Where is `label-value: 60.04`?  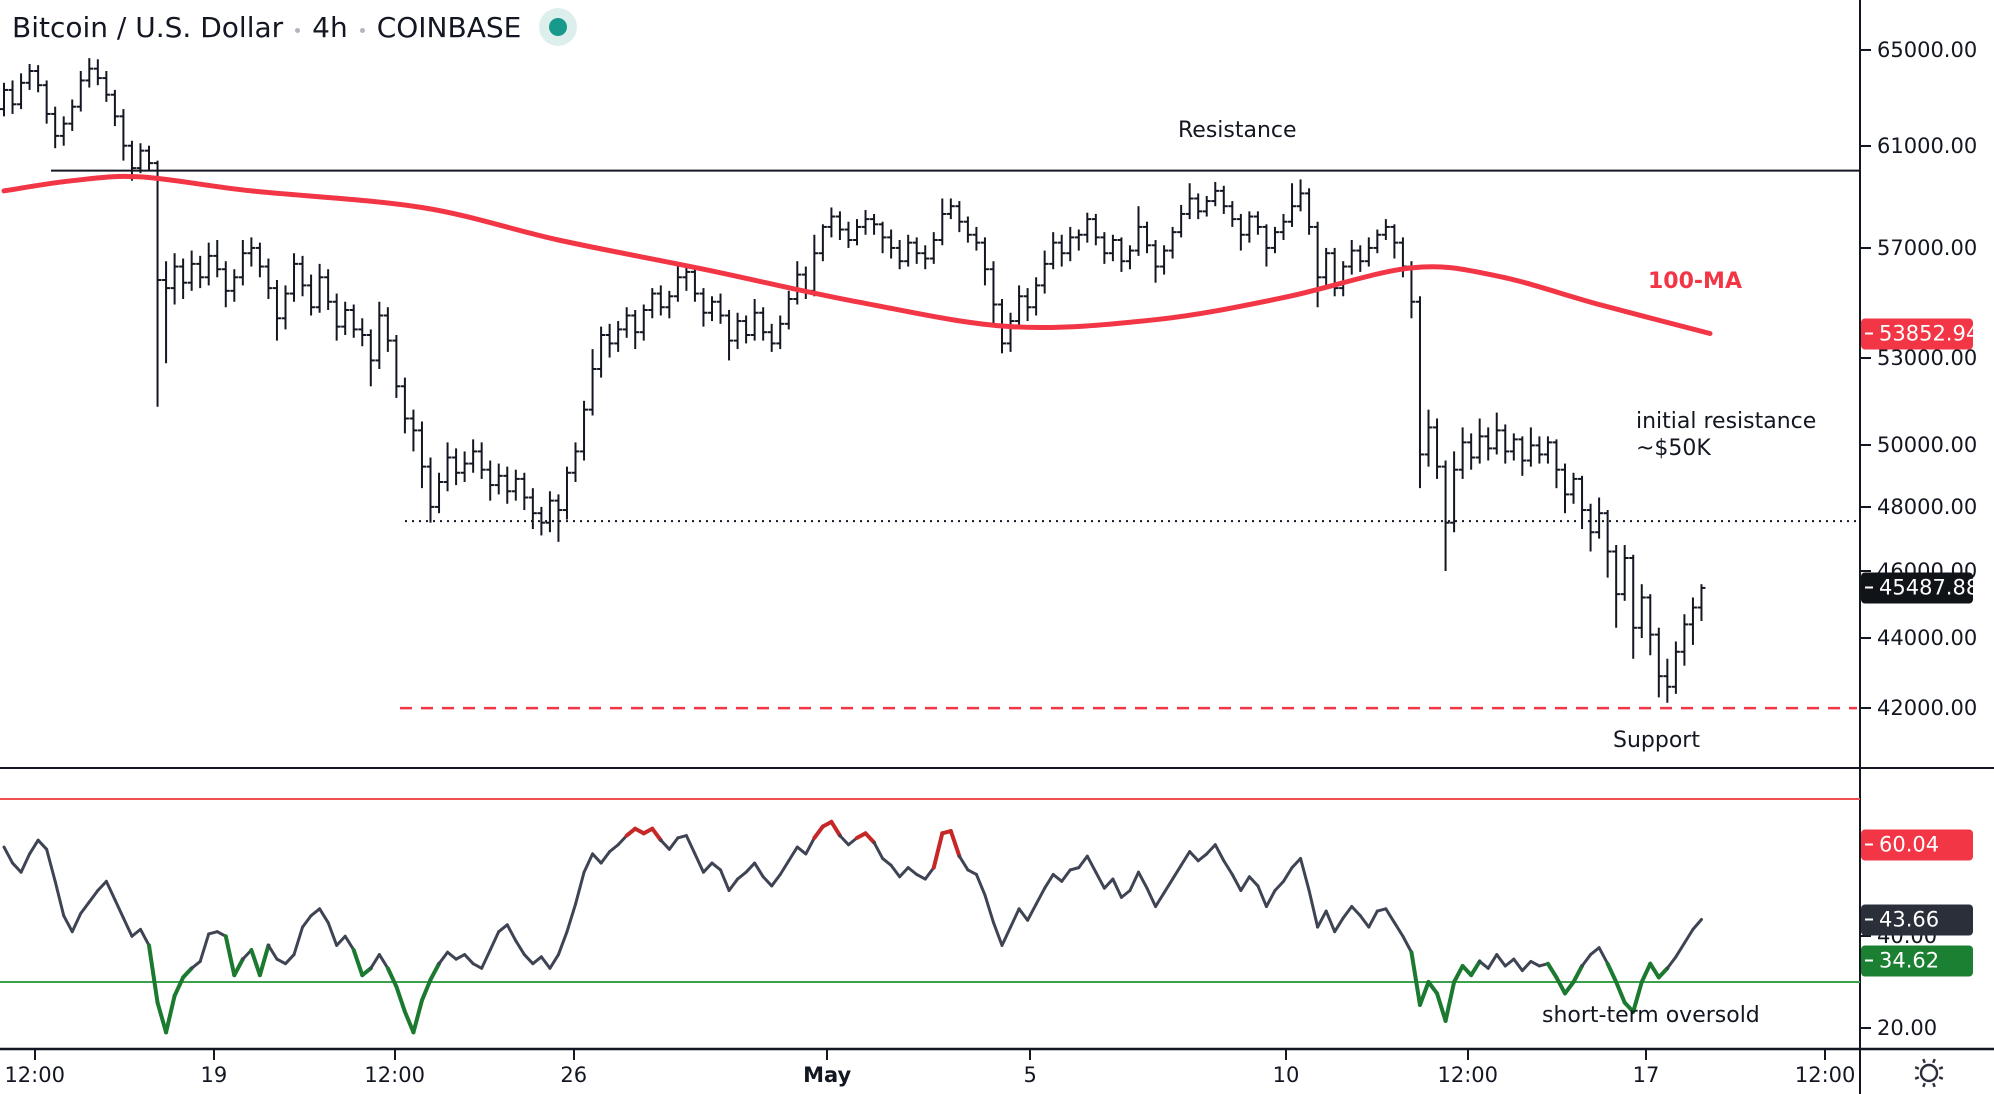
label-value: 60.04 is located at coordinates (1909, 844).